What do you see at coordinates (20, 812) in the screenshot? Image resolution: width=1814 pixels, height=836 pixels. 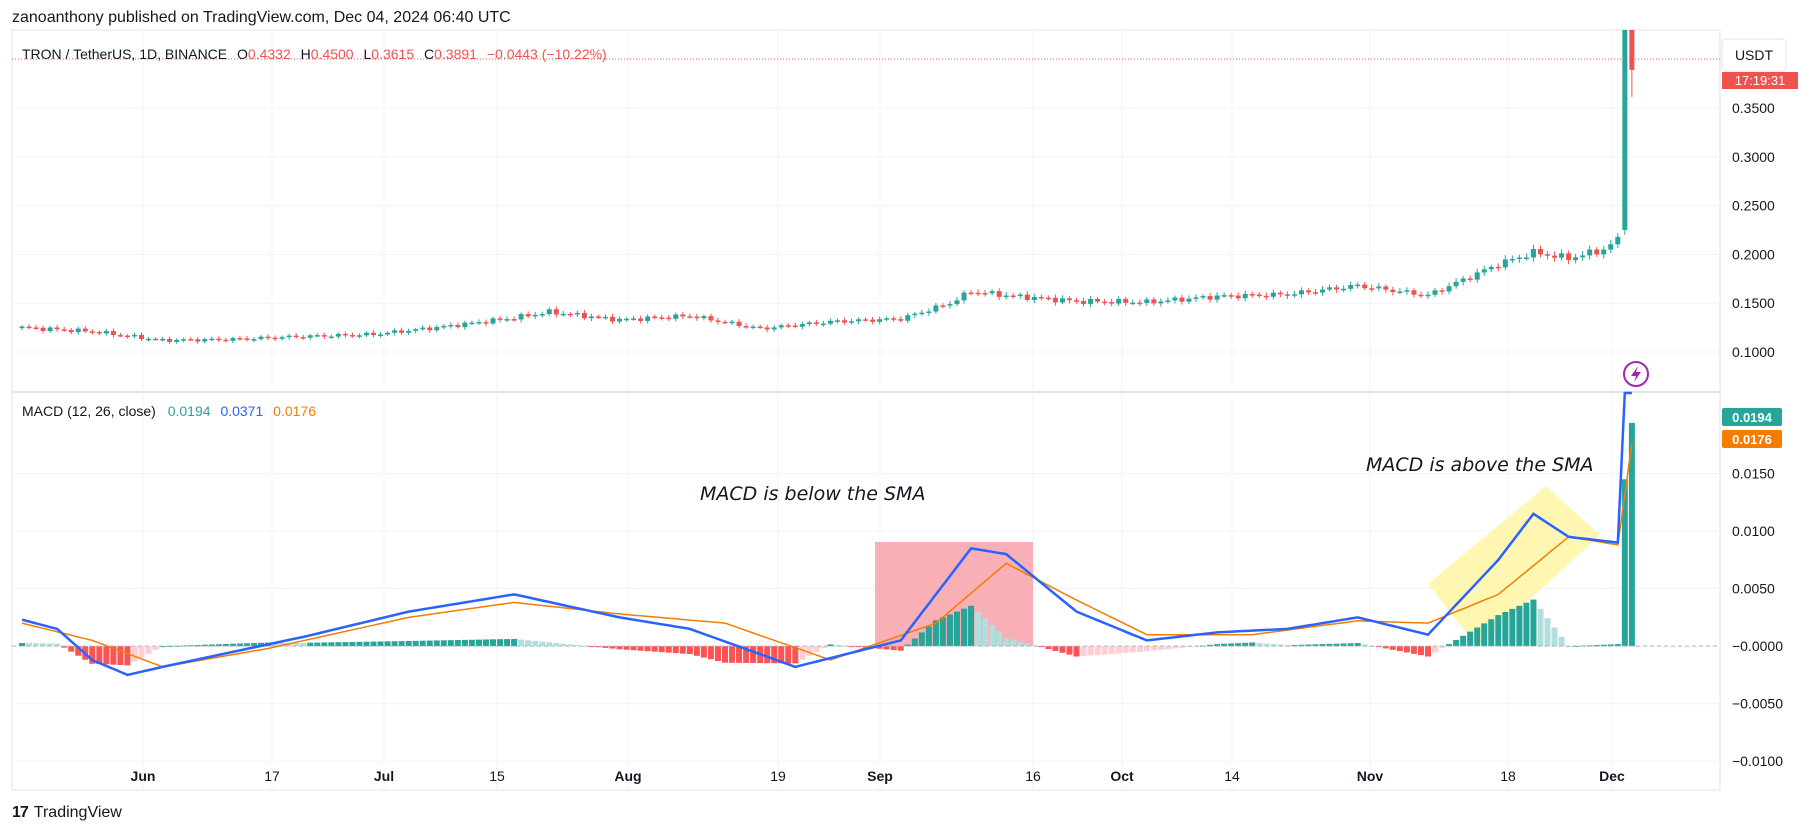 I see `tradingview-logo-icon: 17` at bounding box center [20, 812].